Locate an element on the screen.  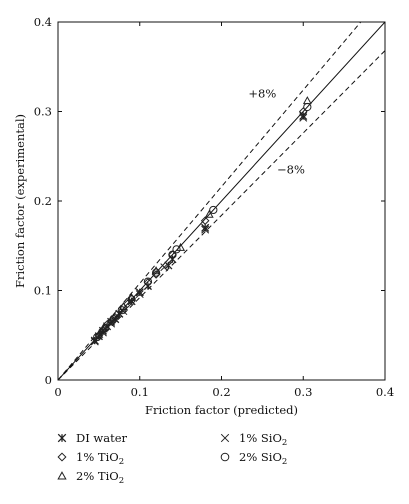
legend-marker-asterisk is located at coordinates (62, 438).